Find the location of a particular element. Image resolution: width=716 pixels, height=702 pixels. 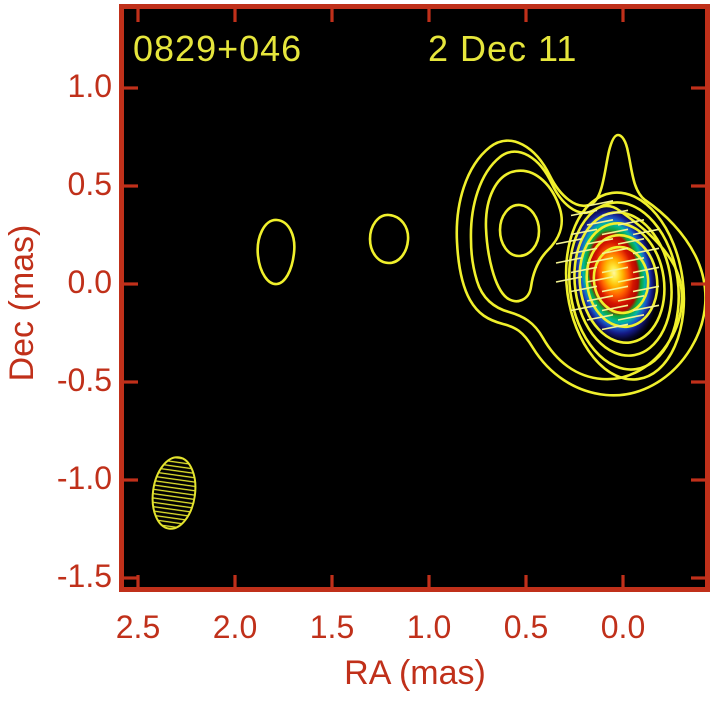

jet-knot-contours is located at coordinates (524, 236).